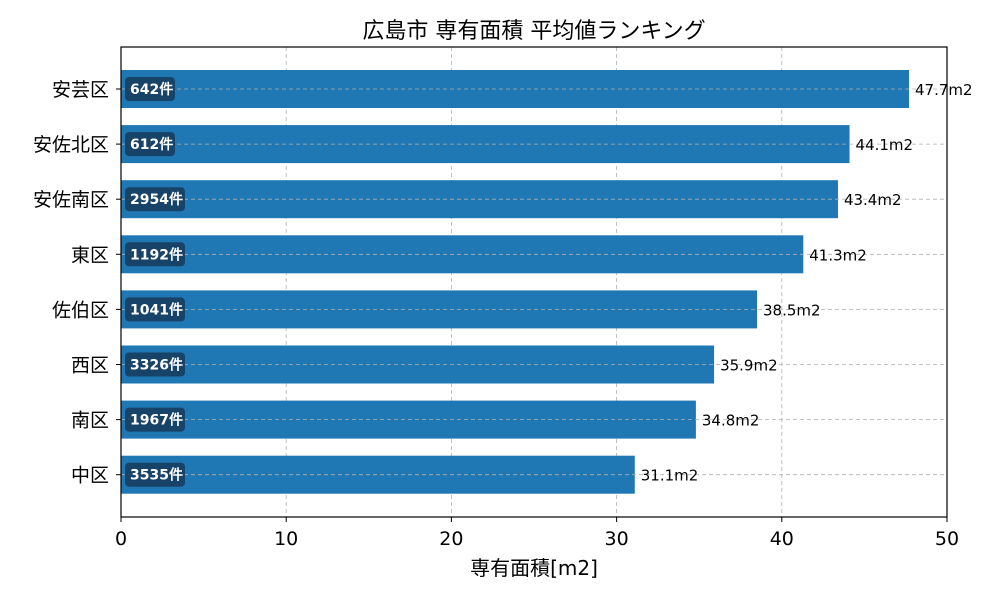  I want to click on count-label: 1041件, so click(156, 309).